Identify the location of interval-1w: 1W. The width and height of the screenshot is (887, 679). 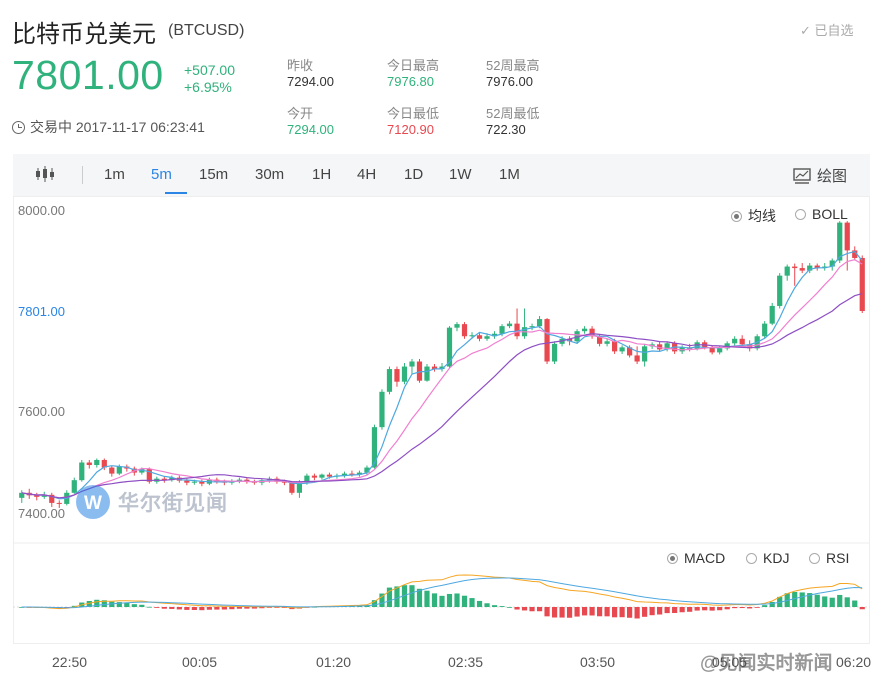
(460, 174).